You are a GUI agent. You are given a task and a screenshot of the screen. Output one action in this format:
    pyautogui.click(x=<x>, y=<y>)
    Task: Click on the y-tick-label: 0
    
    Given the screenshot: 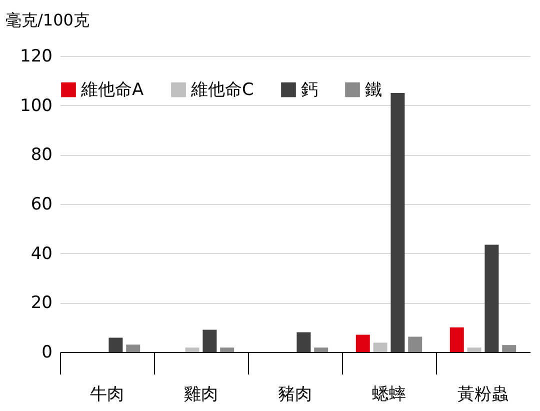 What is the action you would take?
    pyautogui.click(x=47, y=352)
    